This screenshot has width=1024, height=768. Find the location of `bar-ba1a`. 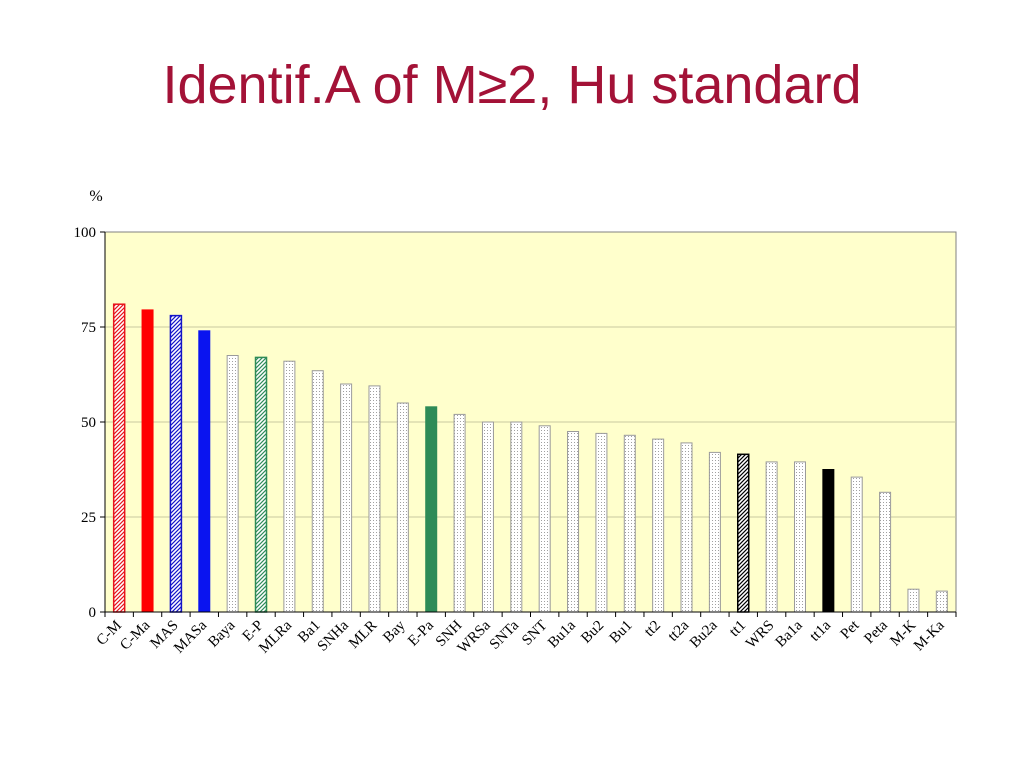

bar-ba1a is located at coordinates (799, 537).